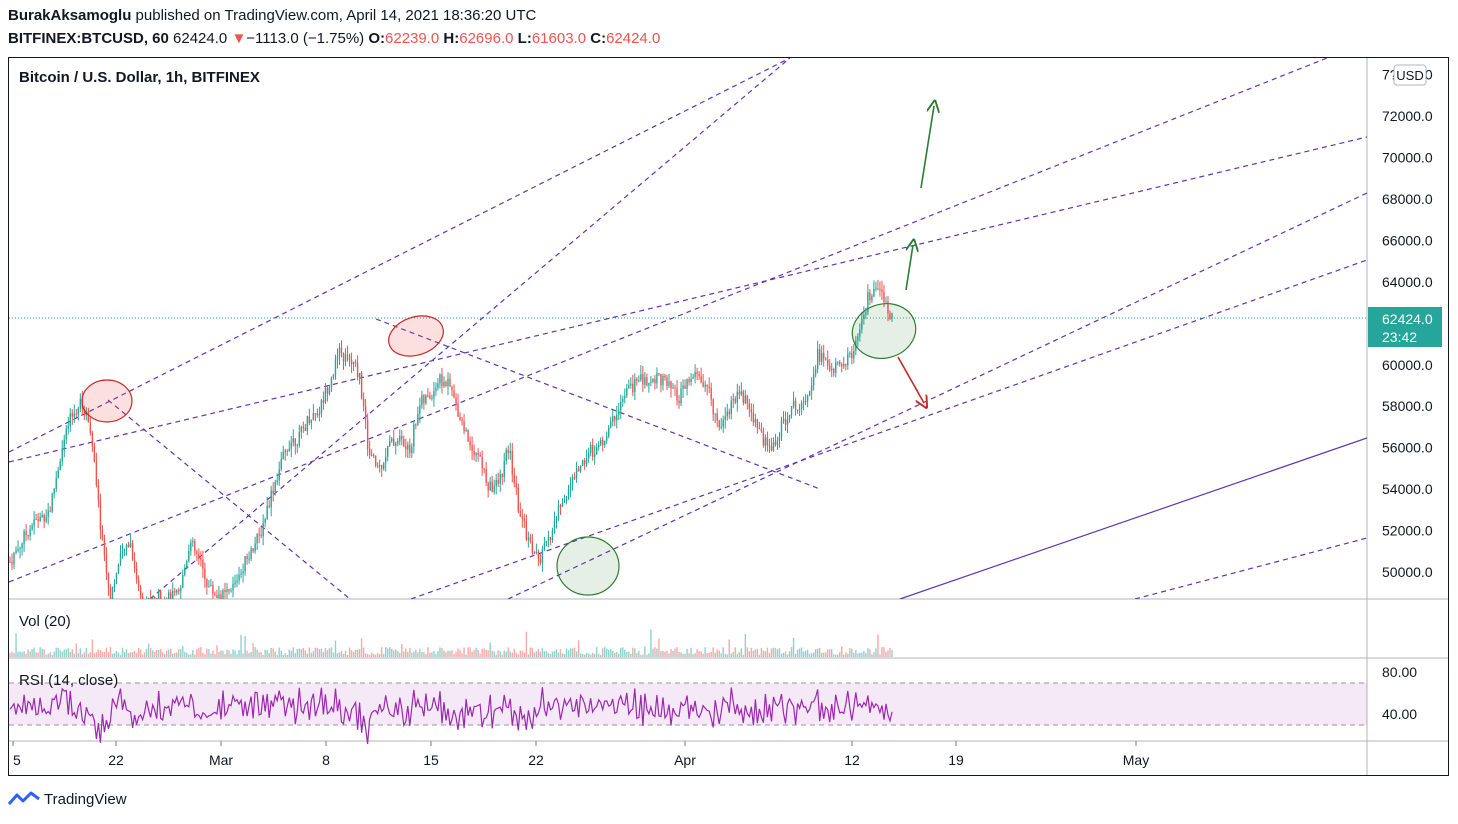 The width and height of the screenshot is (1458, 824). I want to click on long-up-arrow, so click(927, 147).